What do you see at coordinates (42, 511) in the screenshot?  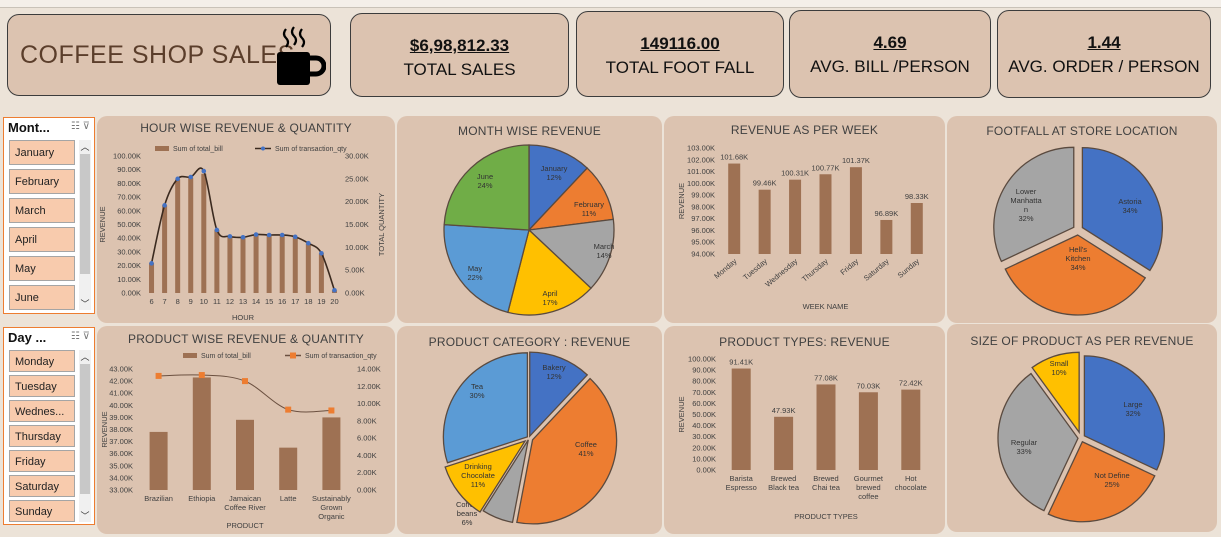 I see `slicer-item-sunday: Sunday` at bounding box center [42, 511].